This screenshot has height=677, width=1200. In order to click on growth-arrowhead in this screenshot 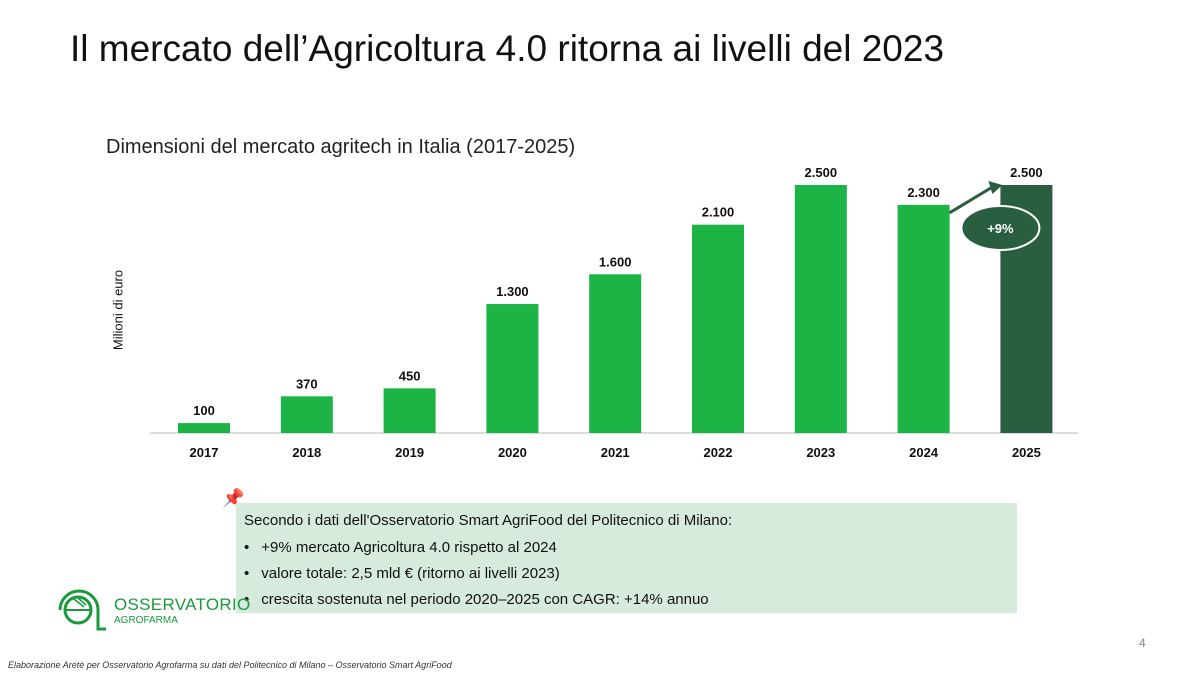, I will do `click(995, 187)`.